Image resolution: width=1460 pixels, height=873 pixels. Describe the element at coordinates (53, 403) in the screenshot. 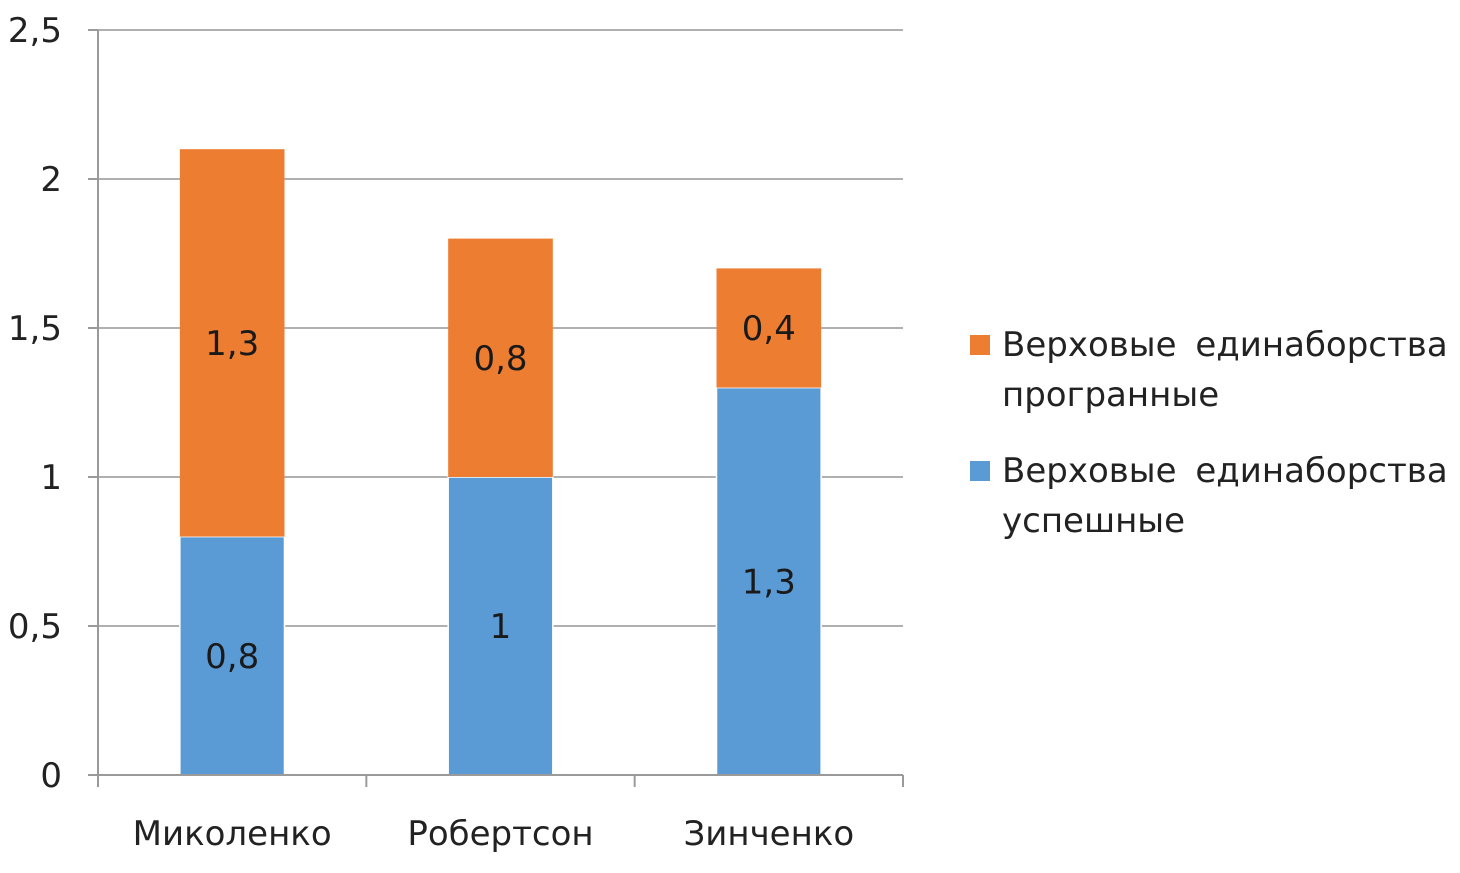

I see `y-axis-ticks: 0 0,5 1 1,5 2 2,5` at that location.